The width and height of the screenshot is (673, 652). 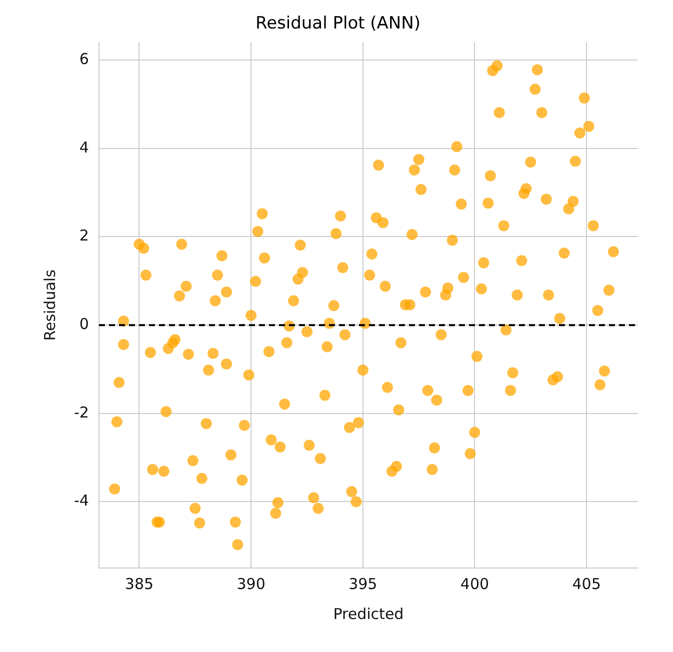 I want to click on y-tick-label: 2, so click(x=84, y=235).